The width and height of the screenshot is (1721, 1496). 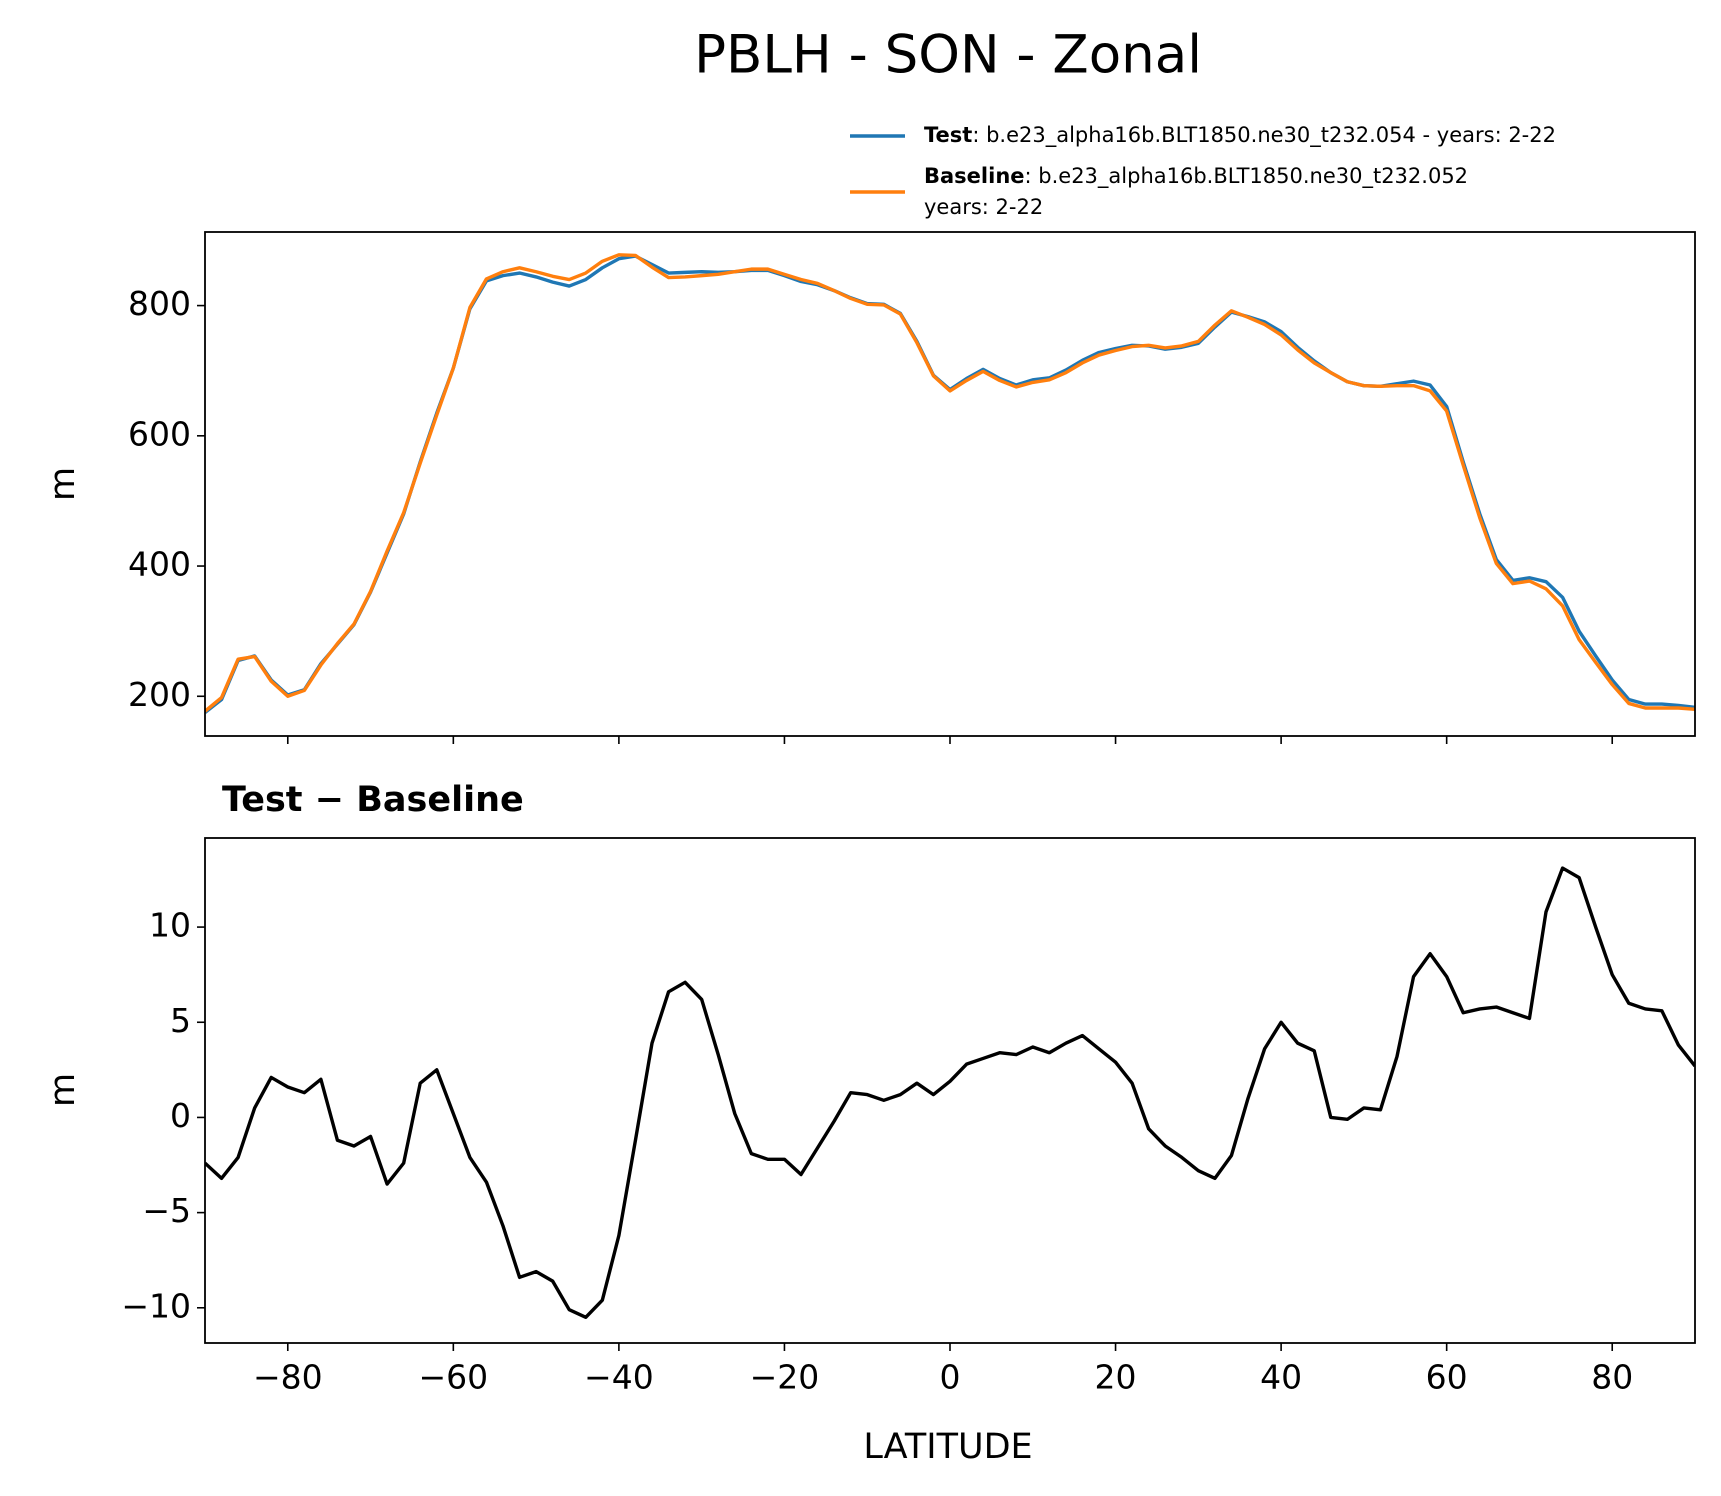 What do you see at coordinates (1612, 1377) in the screenshot?
I see `x-tick-label: 80` at bounding box center [1612, 1377].